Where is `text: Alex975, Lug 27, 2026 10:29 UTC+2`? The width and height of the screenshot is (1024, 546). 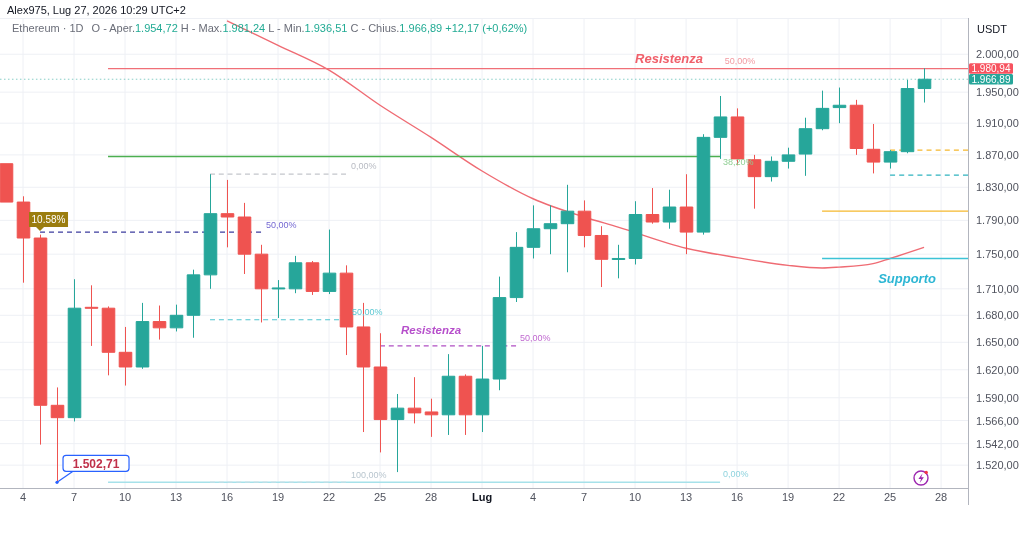
text: Alex975, Lug 27, 2026 10:29 UTC+2 is located at coordinates (96, 10).